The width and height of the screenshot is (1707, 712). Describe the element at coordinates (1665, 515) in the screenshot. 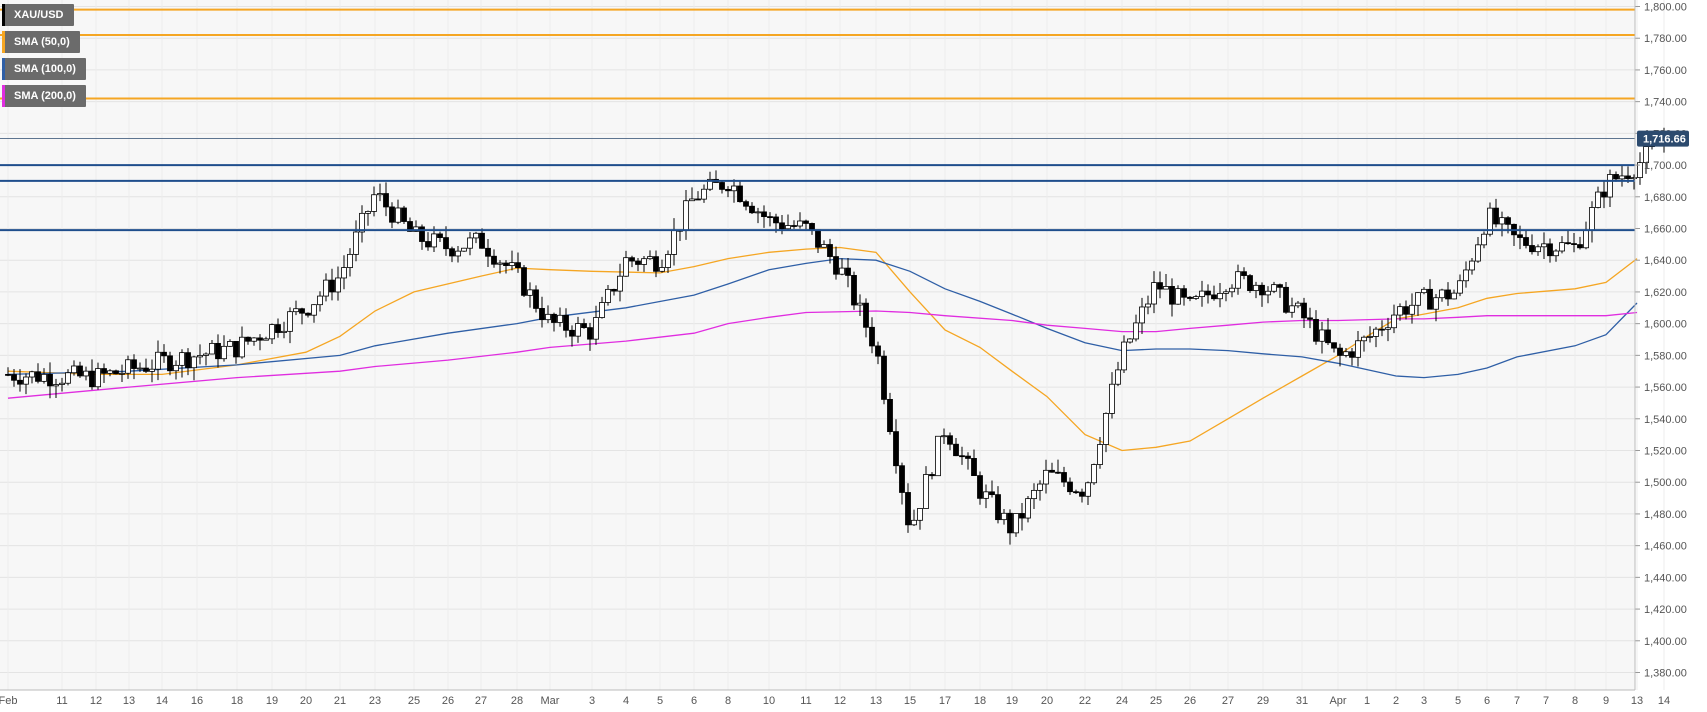

I see `y-tick-label: 1,480.00` at that location.